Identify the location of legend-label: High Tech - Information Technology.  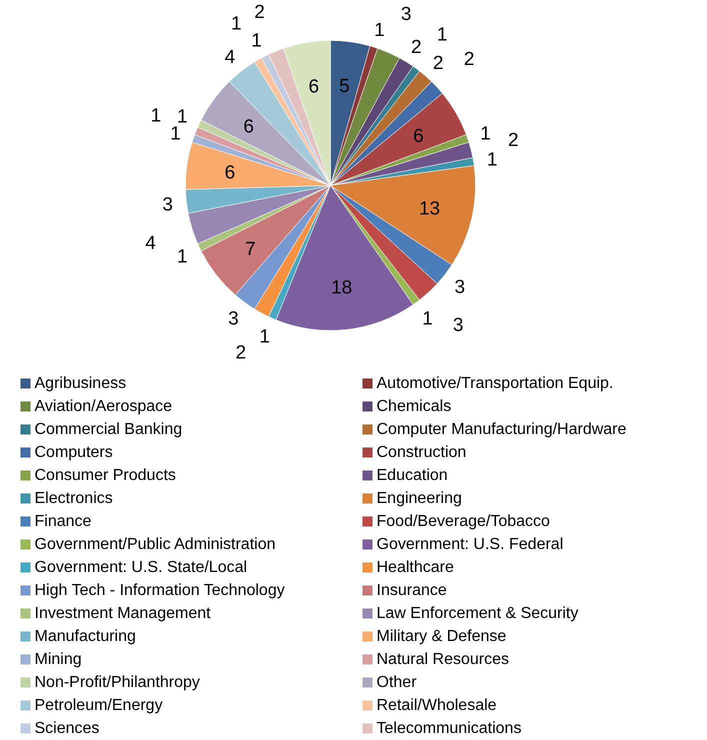
(159, 590).